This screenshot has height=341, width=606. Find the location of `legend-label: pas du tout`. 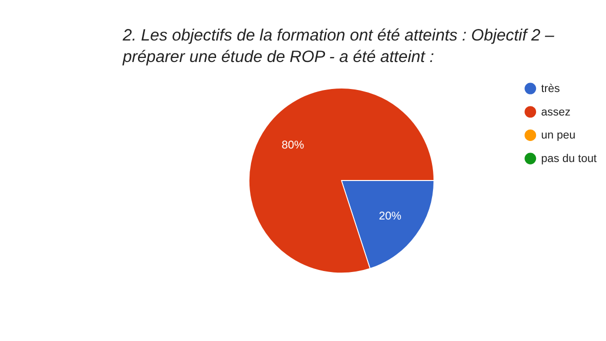

legend-label: pas du tout is located at coordinates (569, 159).